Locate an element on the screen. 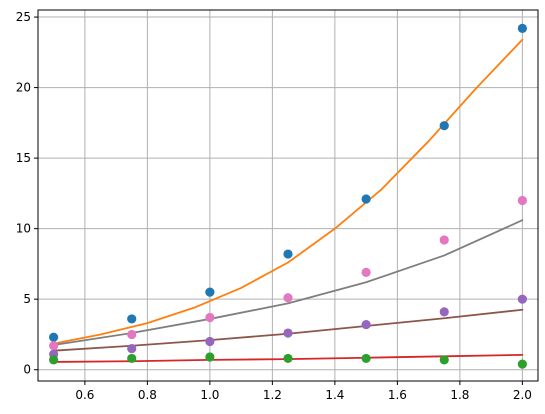 The image size is (545, 414). x-tick-label: 0.8 is located at coordinates (147, 395).